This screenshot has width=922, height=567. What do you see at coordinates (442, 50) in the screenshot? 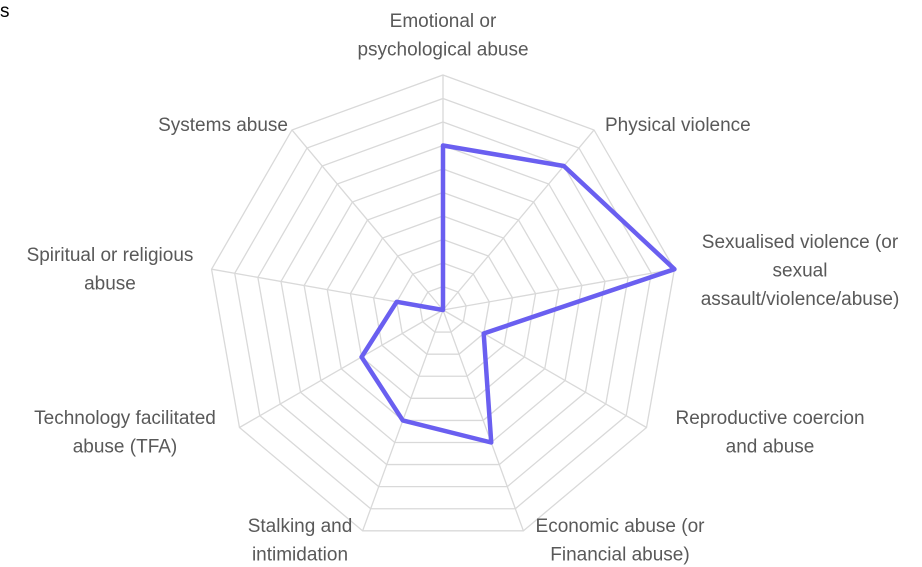
I see `label-line: psychological abuse` at bounding box center [442, 50].